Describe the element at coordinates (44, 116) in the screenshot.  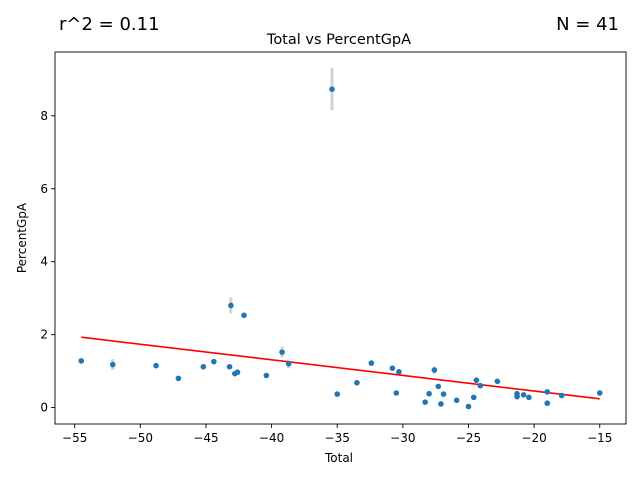
I see `y-tick-label-4: 8` at that location.